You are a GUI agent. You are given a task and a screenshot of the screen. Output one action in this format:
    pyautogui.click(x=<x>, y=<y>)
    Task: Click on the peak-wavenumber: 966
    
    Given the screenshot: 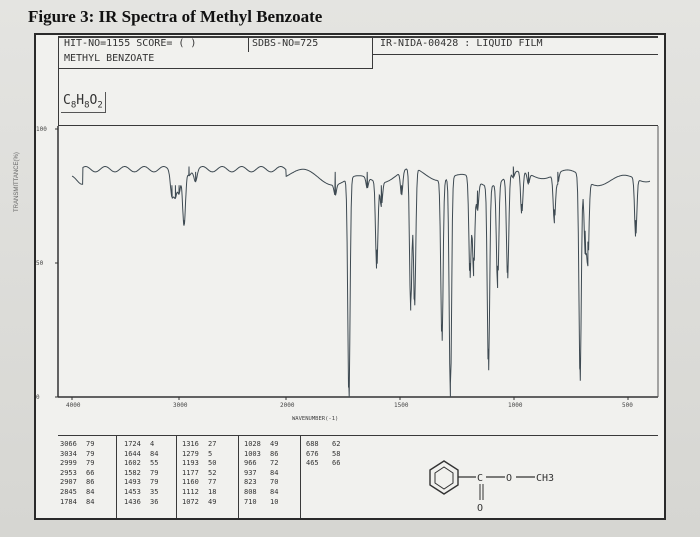 What is the action you would take?
    pyautogui.click(x=250, y=463)
    